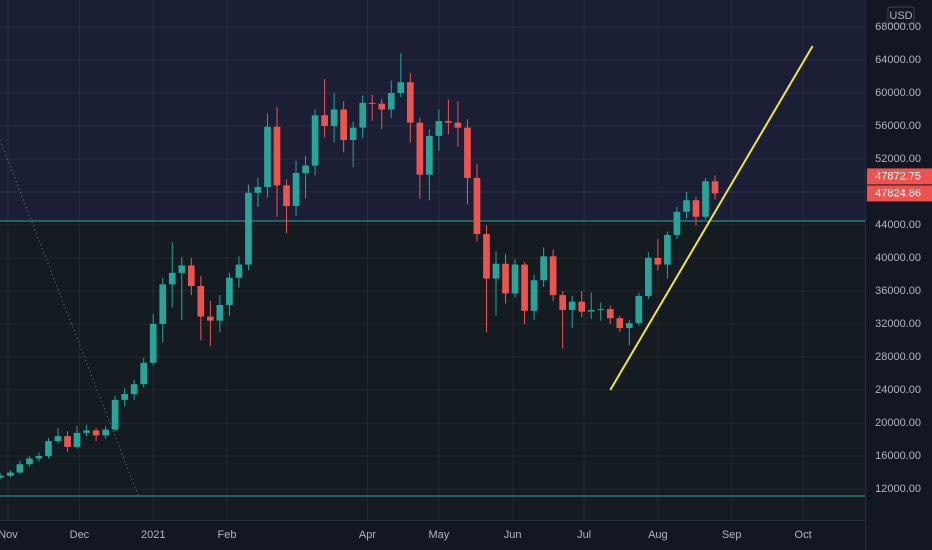 This screenshot has height=550, width=932. Describe the element at coordinates (898, 159) in the screenshot. I see `y-tick-label: 52000.00` at that location.